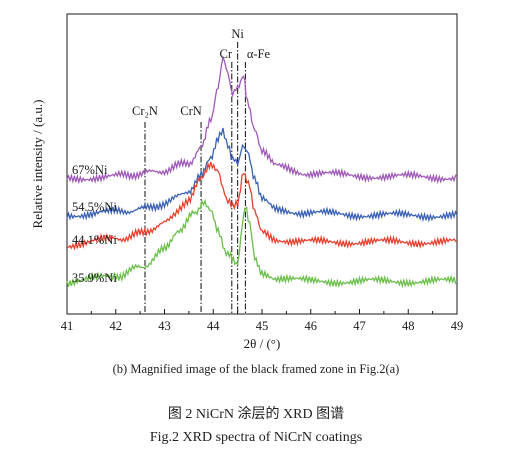 The image size is (512, 459). What do you see at coordinates (457, 326) in the screenshot?
I see `x-tick-label: 49` at bounding box center [457, 326].